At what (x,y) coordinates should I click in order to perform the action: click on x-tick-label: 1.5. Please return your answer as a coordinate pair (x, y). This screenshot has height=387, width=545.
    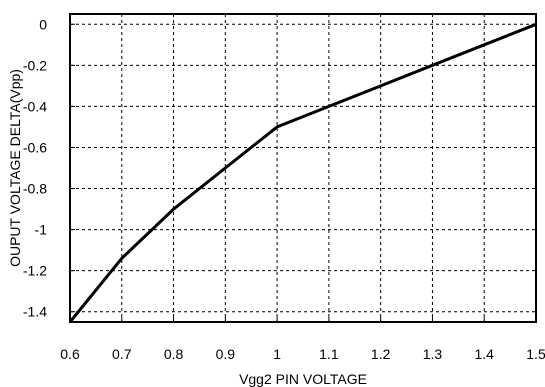
    Looking at the image, I should click on (535, 354).